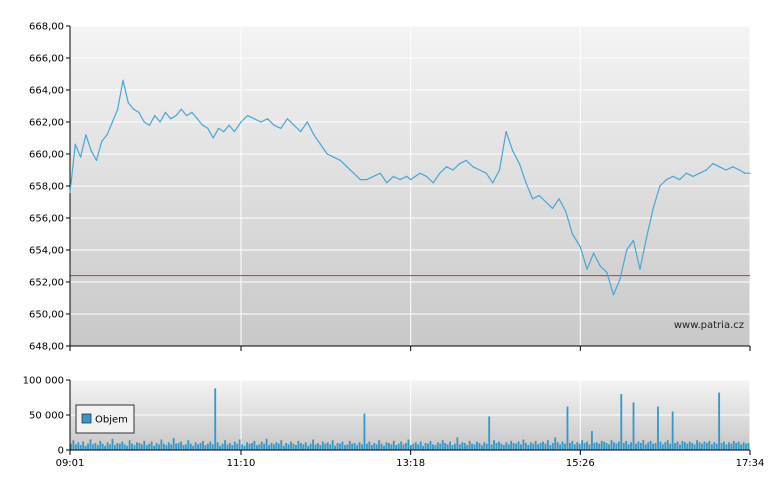 This screenshot has width=780, height=494. Describe the element at coordinates (46, 91) in the screenshot. I see `price-y-tick-label: 664,00` at that location.